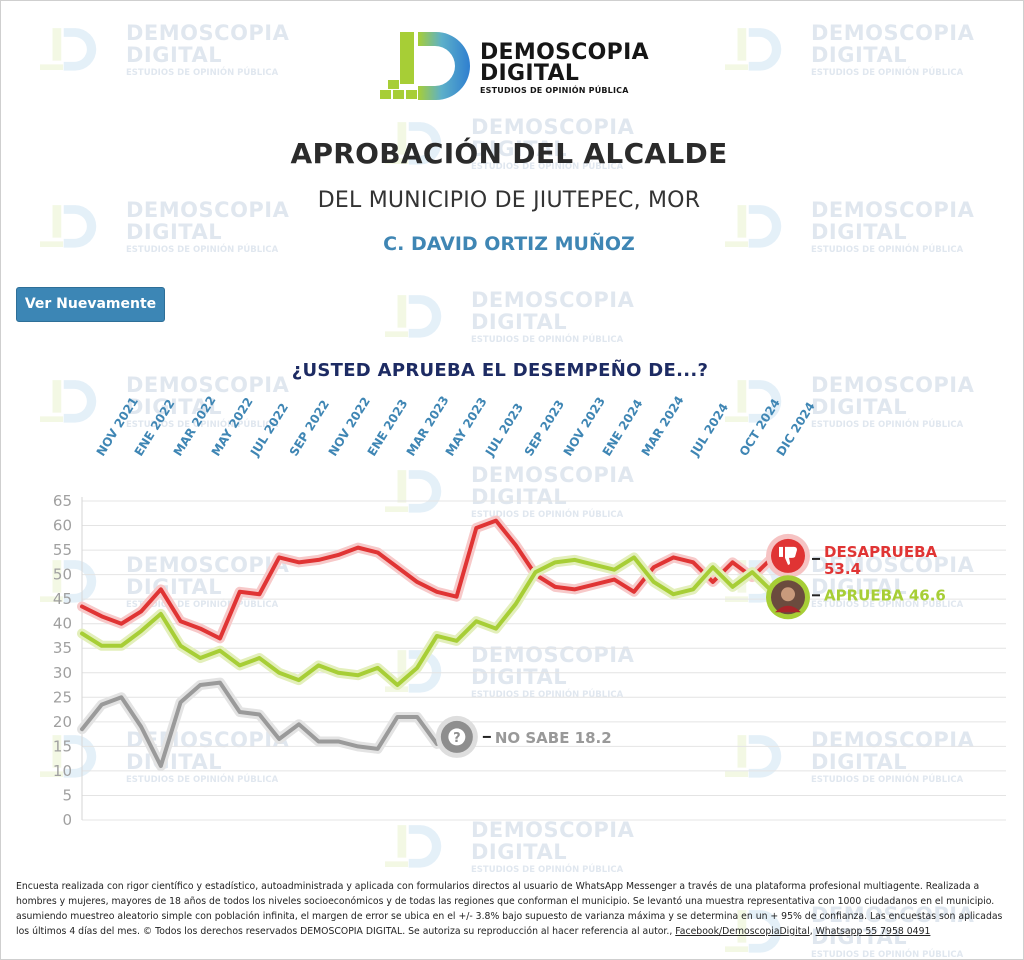 This screenshot has width=1024, height=960. What do you see at coordinates (67, 795) in the screenshot?
I see `y-tick-label: 5` at bounding box center [67, 795].